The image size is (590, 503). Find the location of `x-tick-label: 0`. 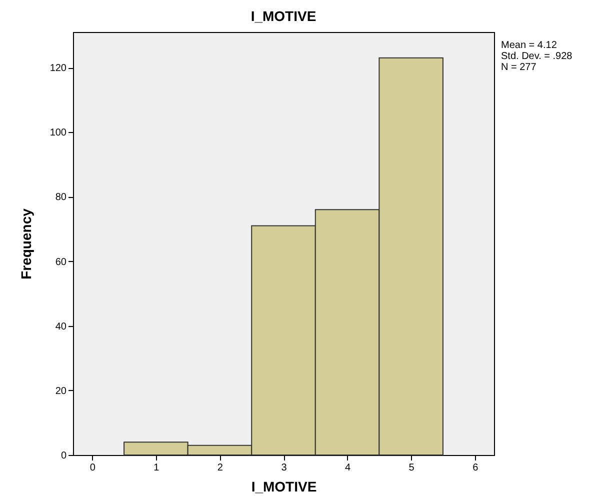

x-tick-label: 0 is located at coordinates (93, 468).